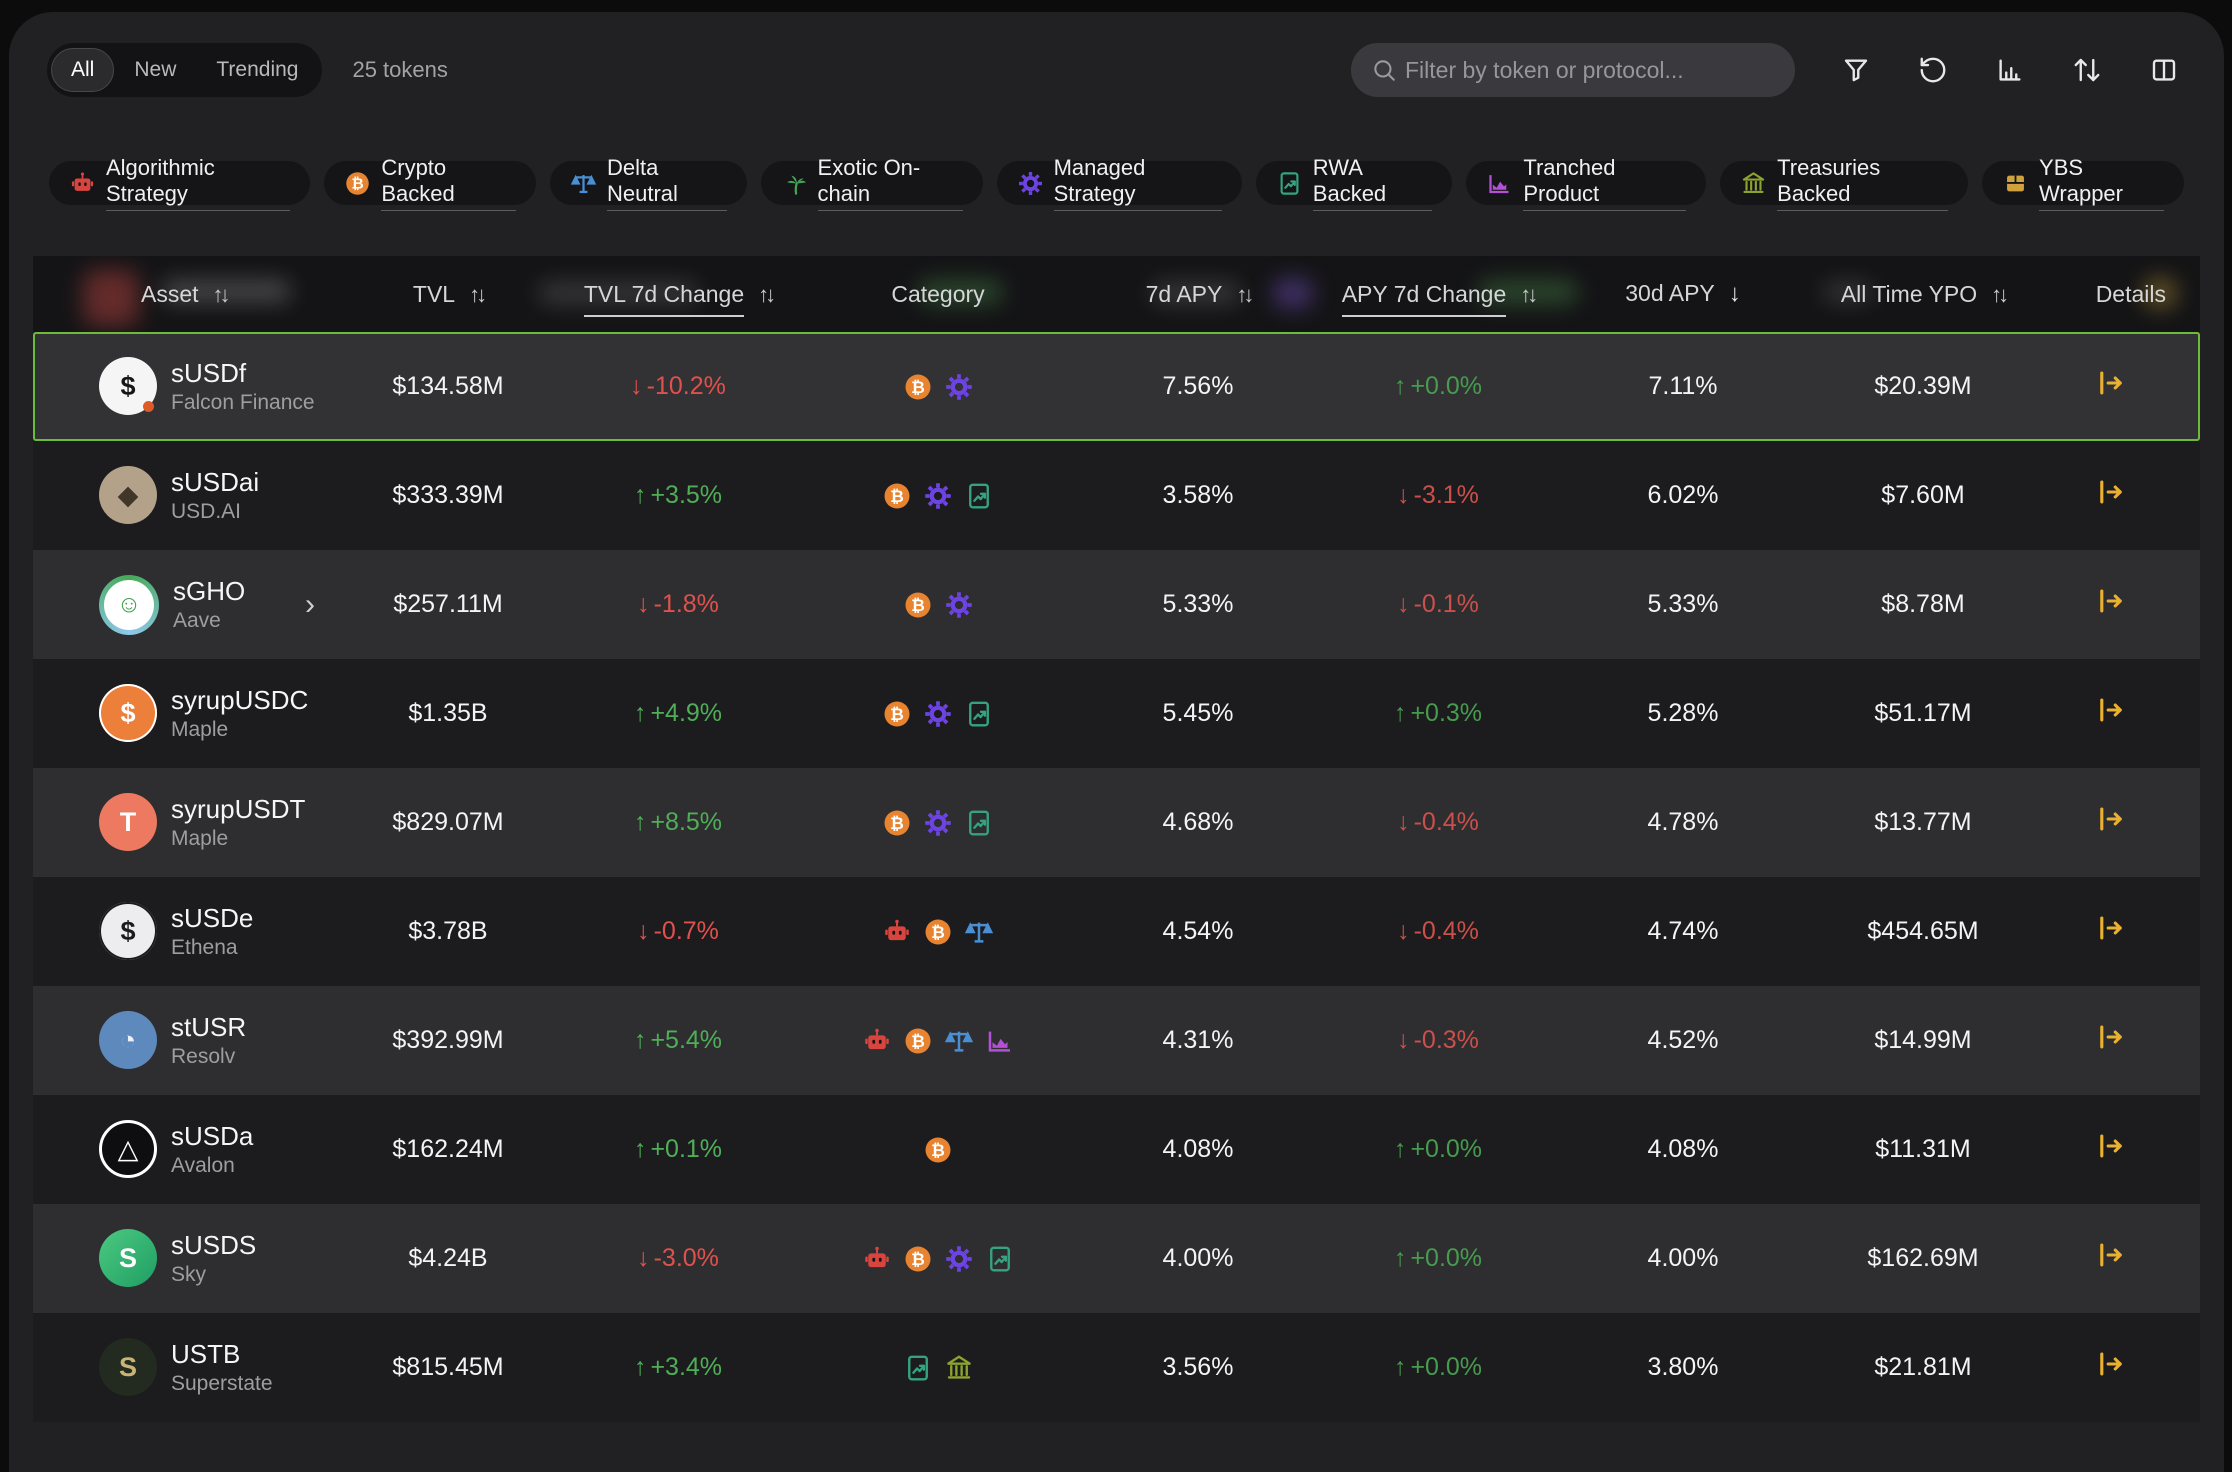 The height and width of the screenshot is (1472, 2232). Describe the element at coordinates (2083, 183) in the screenshot. I see `filter-chip-ybs: YBS Wrapper` at that location.